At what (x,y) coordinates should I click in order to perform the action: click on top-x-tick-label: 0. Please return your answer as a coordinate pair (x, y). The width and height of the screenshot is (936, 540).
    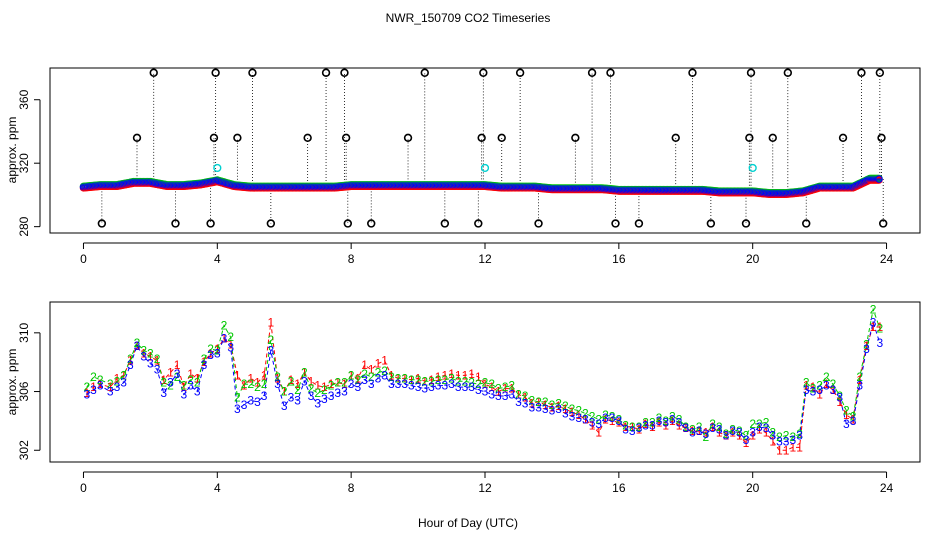
    Looking at the image, I should click on (83, 259).